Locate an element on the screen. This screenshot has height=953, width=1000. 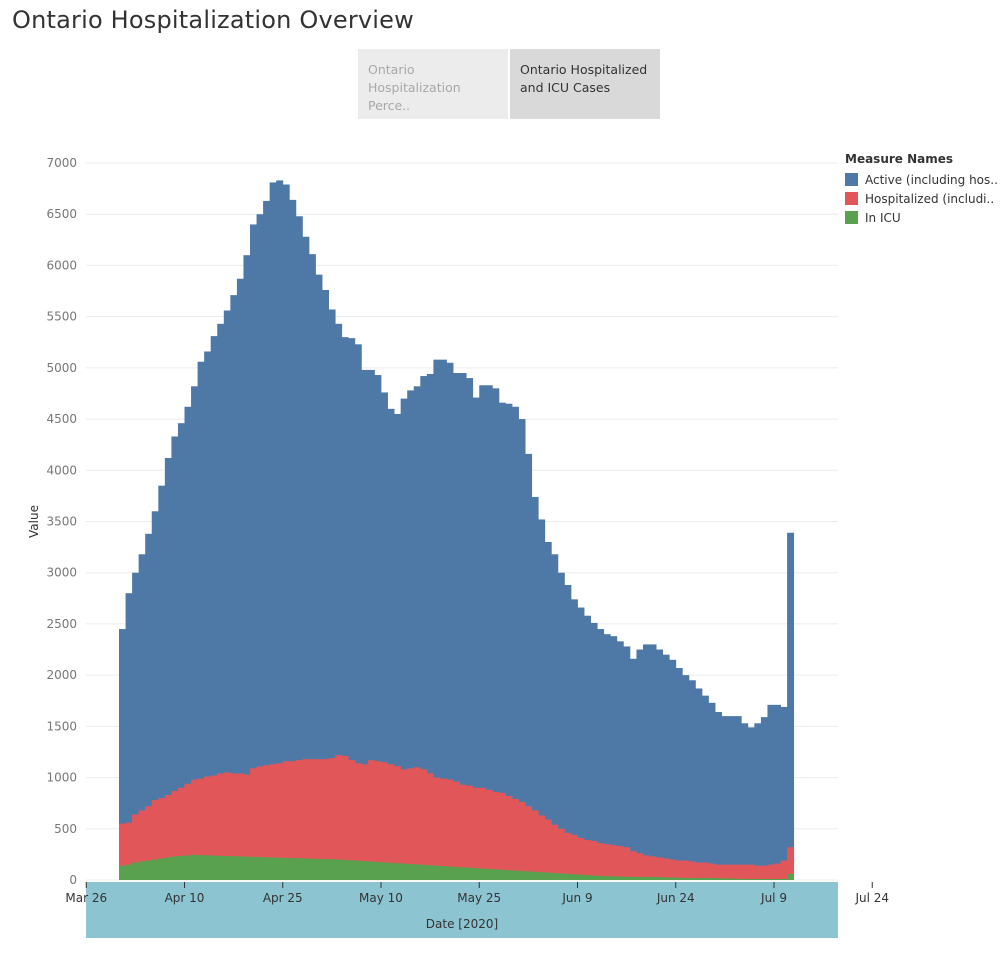
y-axis-title: Value is located at coordinates (34, 521).